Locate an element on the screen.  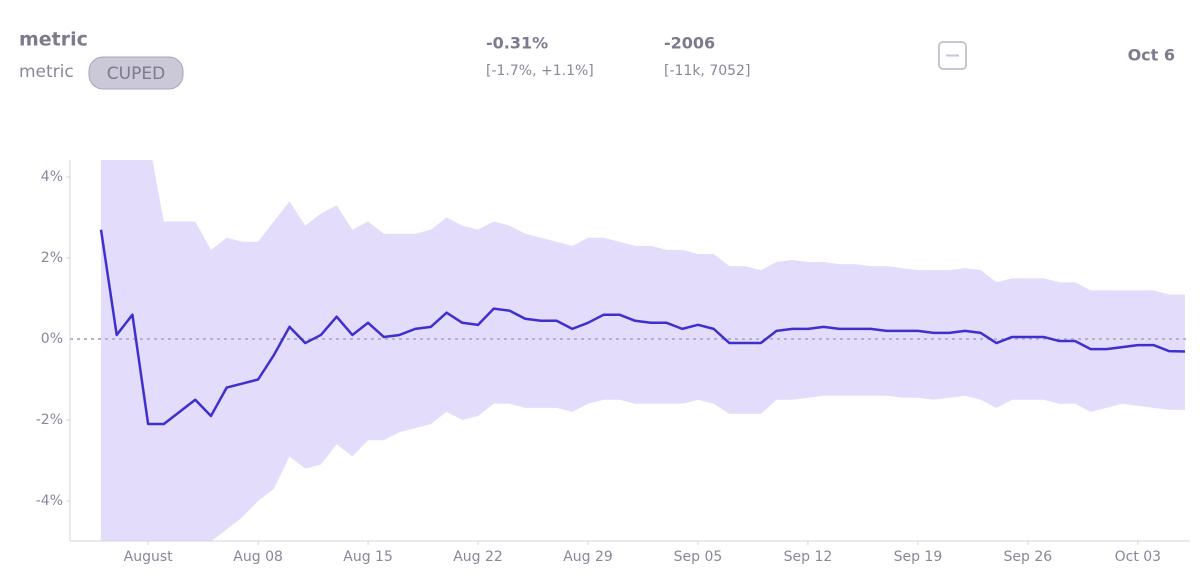
absolute-ci: [-11k, 7052] is located at coordinates (707, 71).